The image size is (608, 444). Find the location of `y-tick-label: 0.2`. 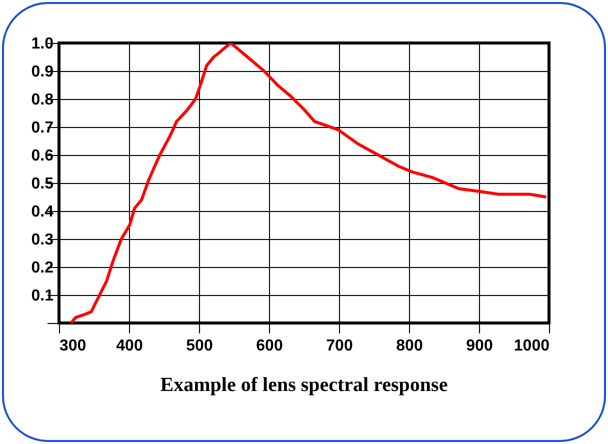

y-tick-label: 0.2 is located at coordinates (42, 268).